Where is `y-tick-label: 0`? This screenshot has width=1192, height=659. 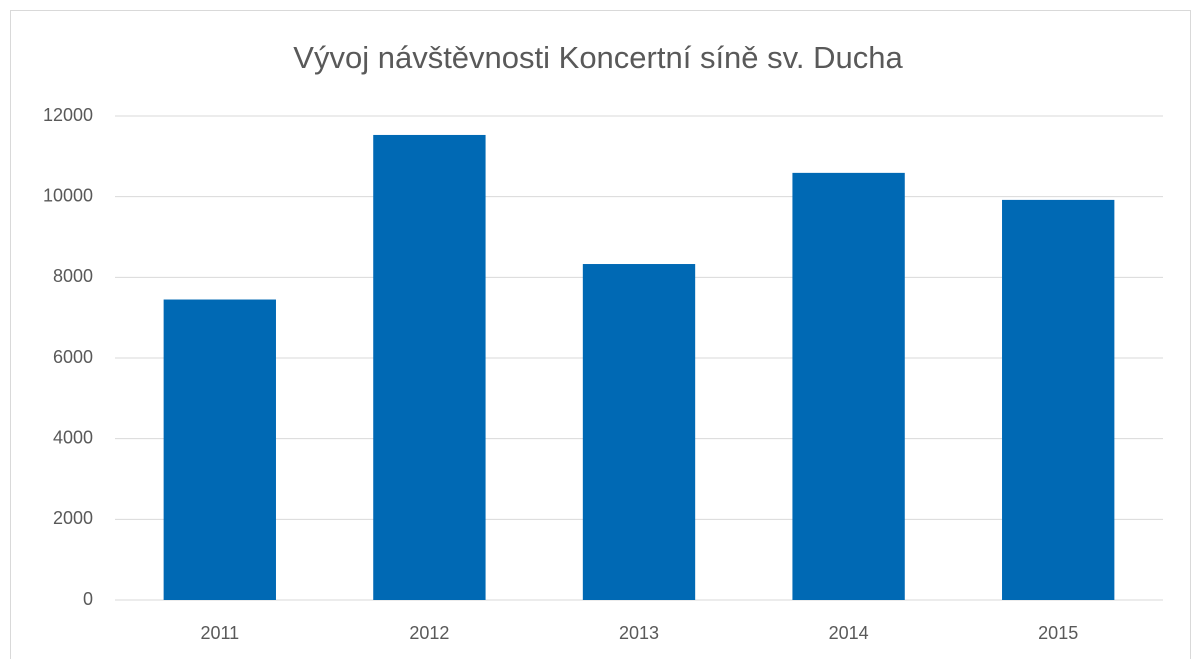 y-tick-label: 0 is located at coordinates (88, 599).